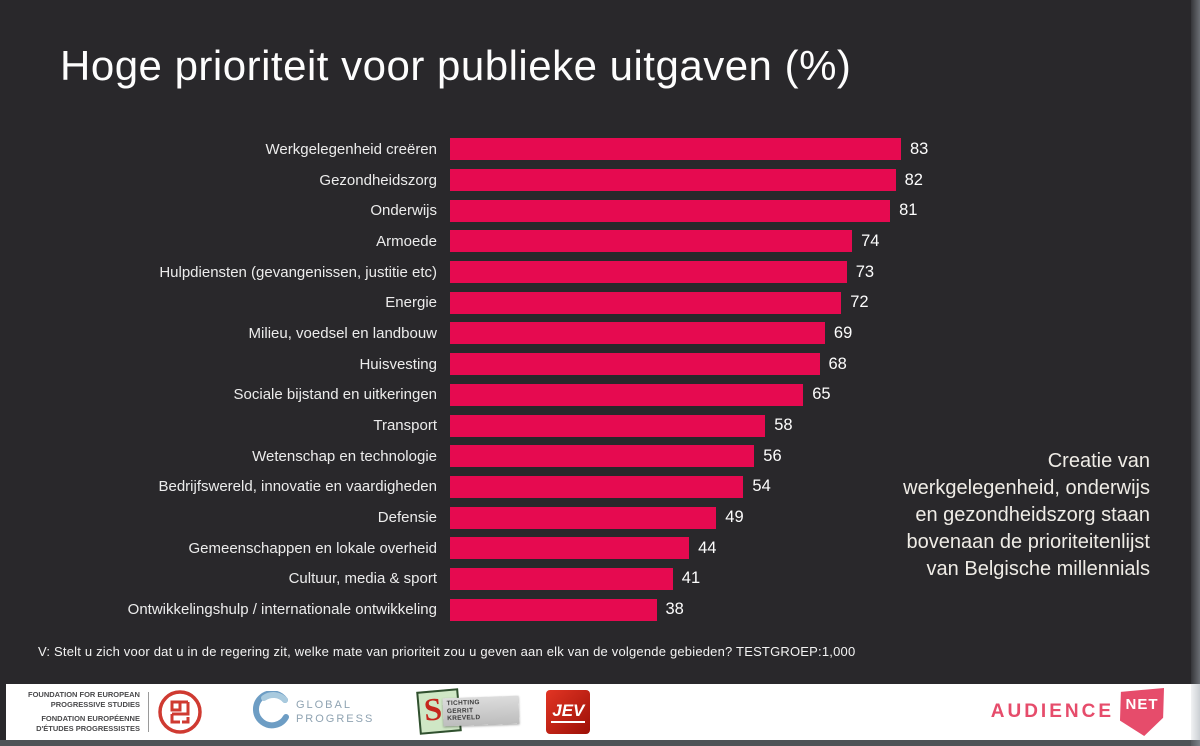 The height and width of the screenshot is (746, 1200). Describe the element at coordinates (908, 210) in the screenshot. I see `value-label: 81` at that location.